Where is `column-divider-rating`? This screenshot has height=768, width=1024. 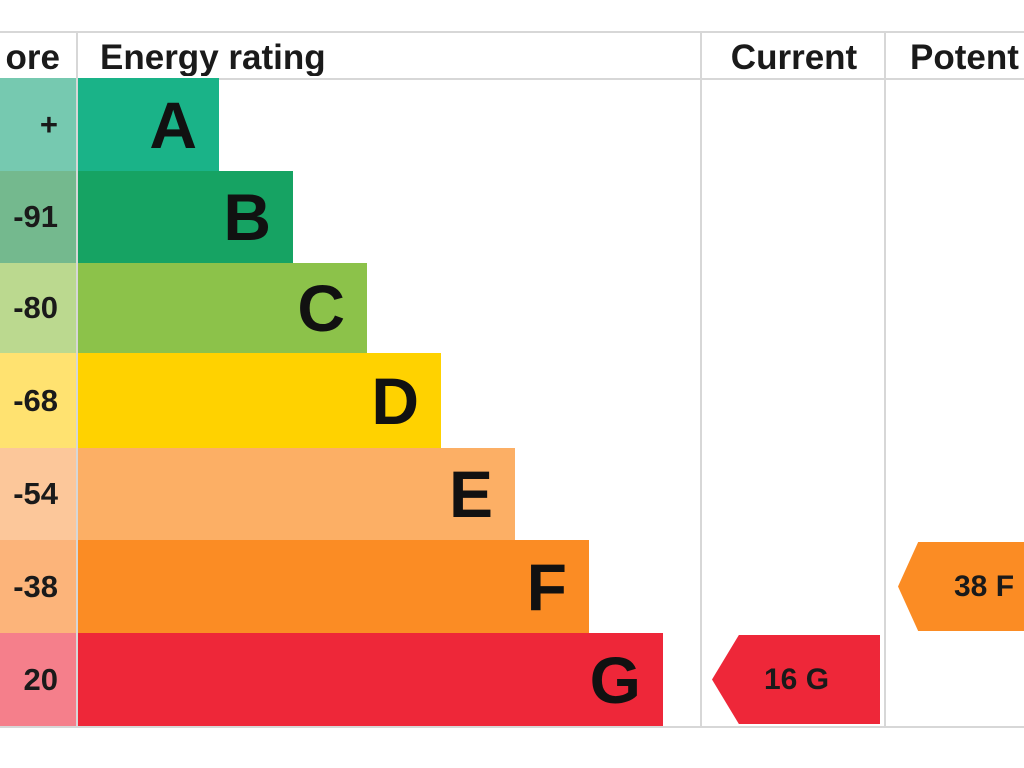
column-divider-rating is located at coordinates (701, 379).